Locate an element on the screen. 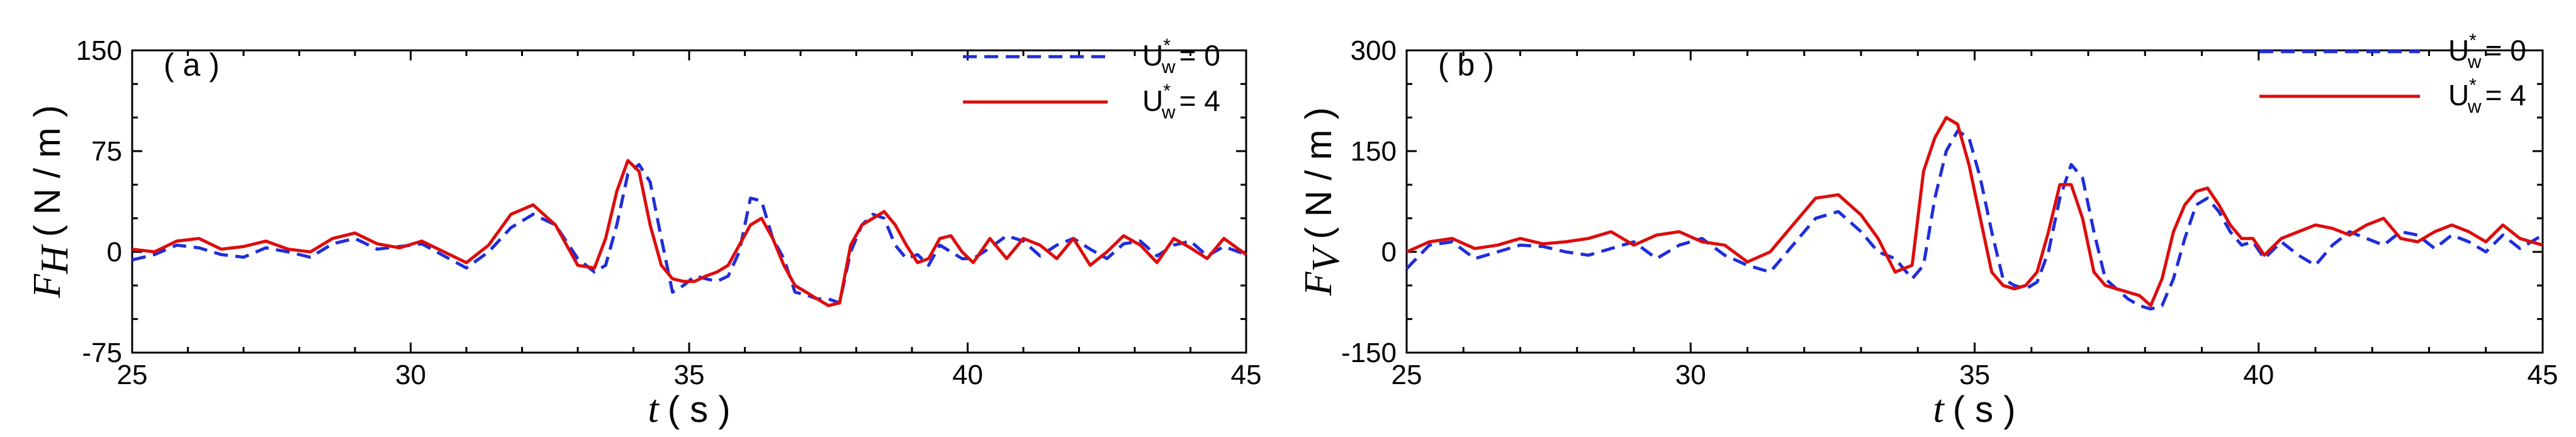  x-axis-var-a: t is located at coordinates (654, 409).